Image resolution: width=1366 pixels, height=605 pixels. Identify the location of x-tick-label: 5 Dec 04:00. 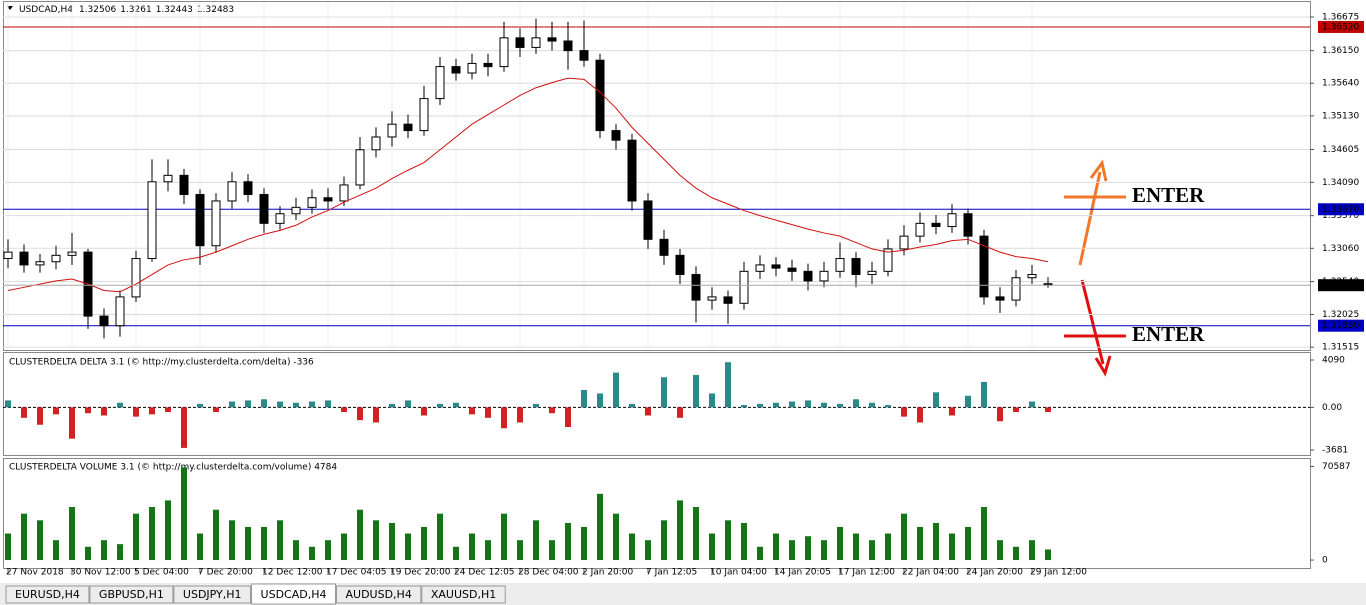
(161, 573).